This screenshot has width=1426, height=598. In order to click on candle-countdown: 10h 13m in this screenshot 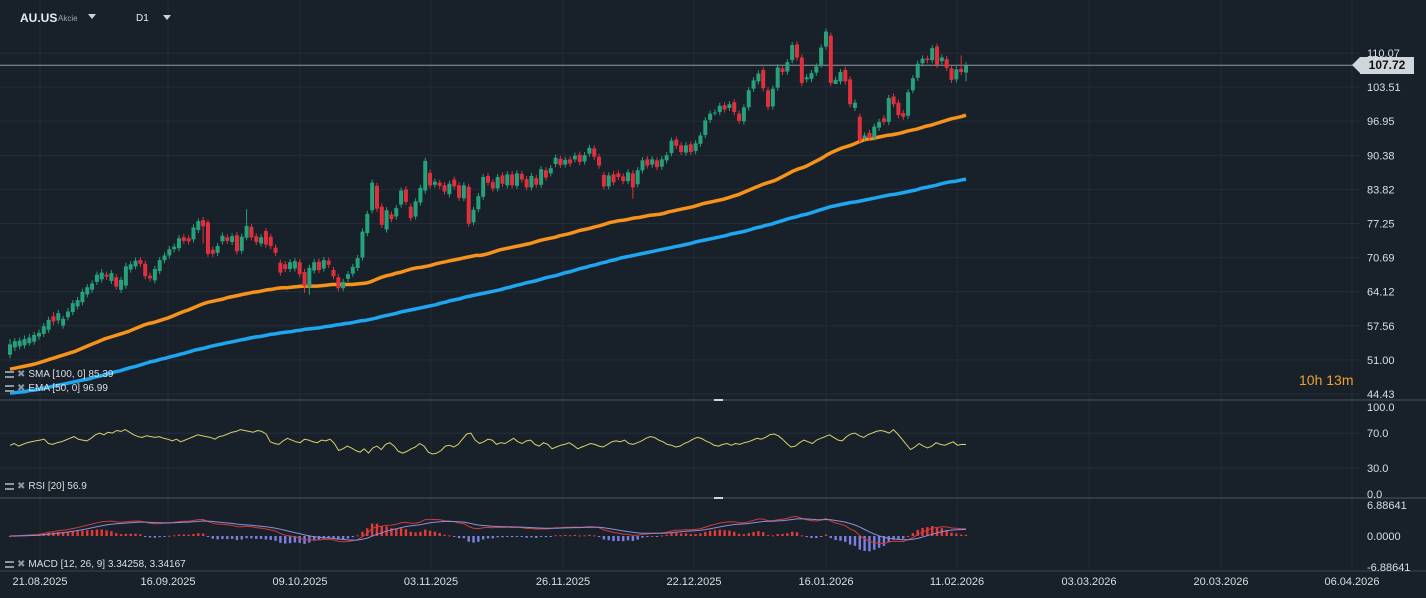, I will do `click(1326, 380)`.